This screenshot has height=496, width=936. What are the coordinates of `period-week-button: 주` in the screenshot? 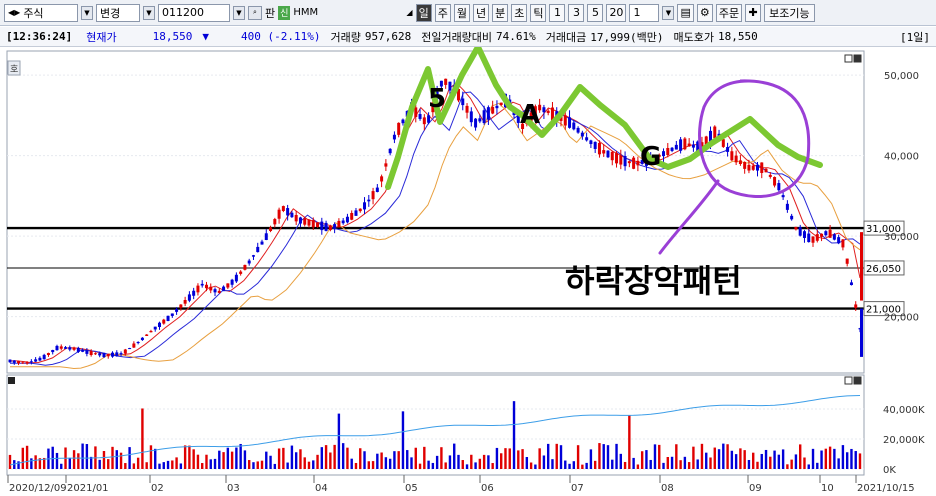 It's located at (442, 12).